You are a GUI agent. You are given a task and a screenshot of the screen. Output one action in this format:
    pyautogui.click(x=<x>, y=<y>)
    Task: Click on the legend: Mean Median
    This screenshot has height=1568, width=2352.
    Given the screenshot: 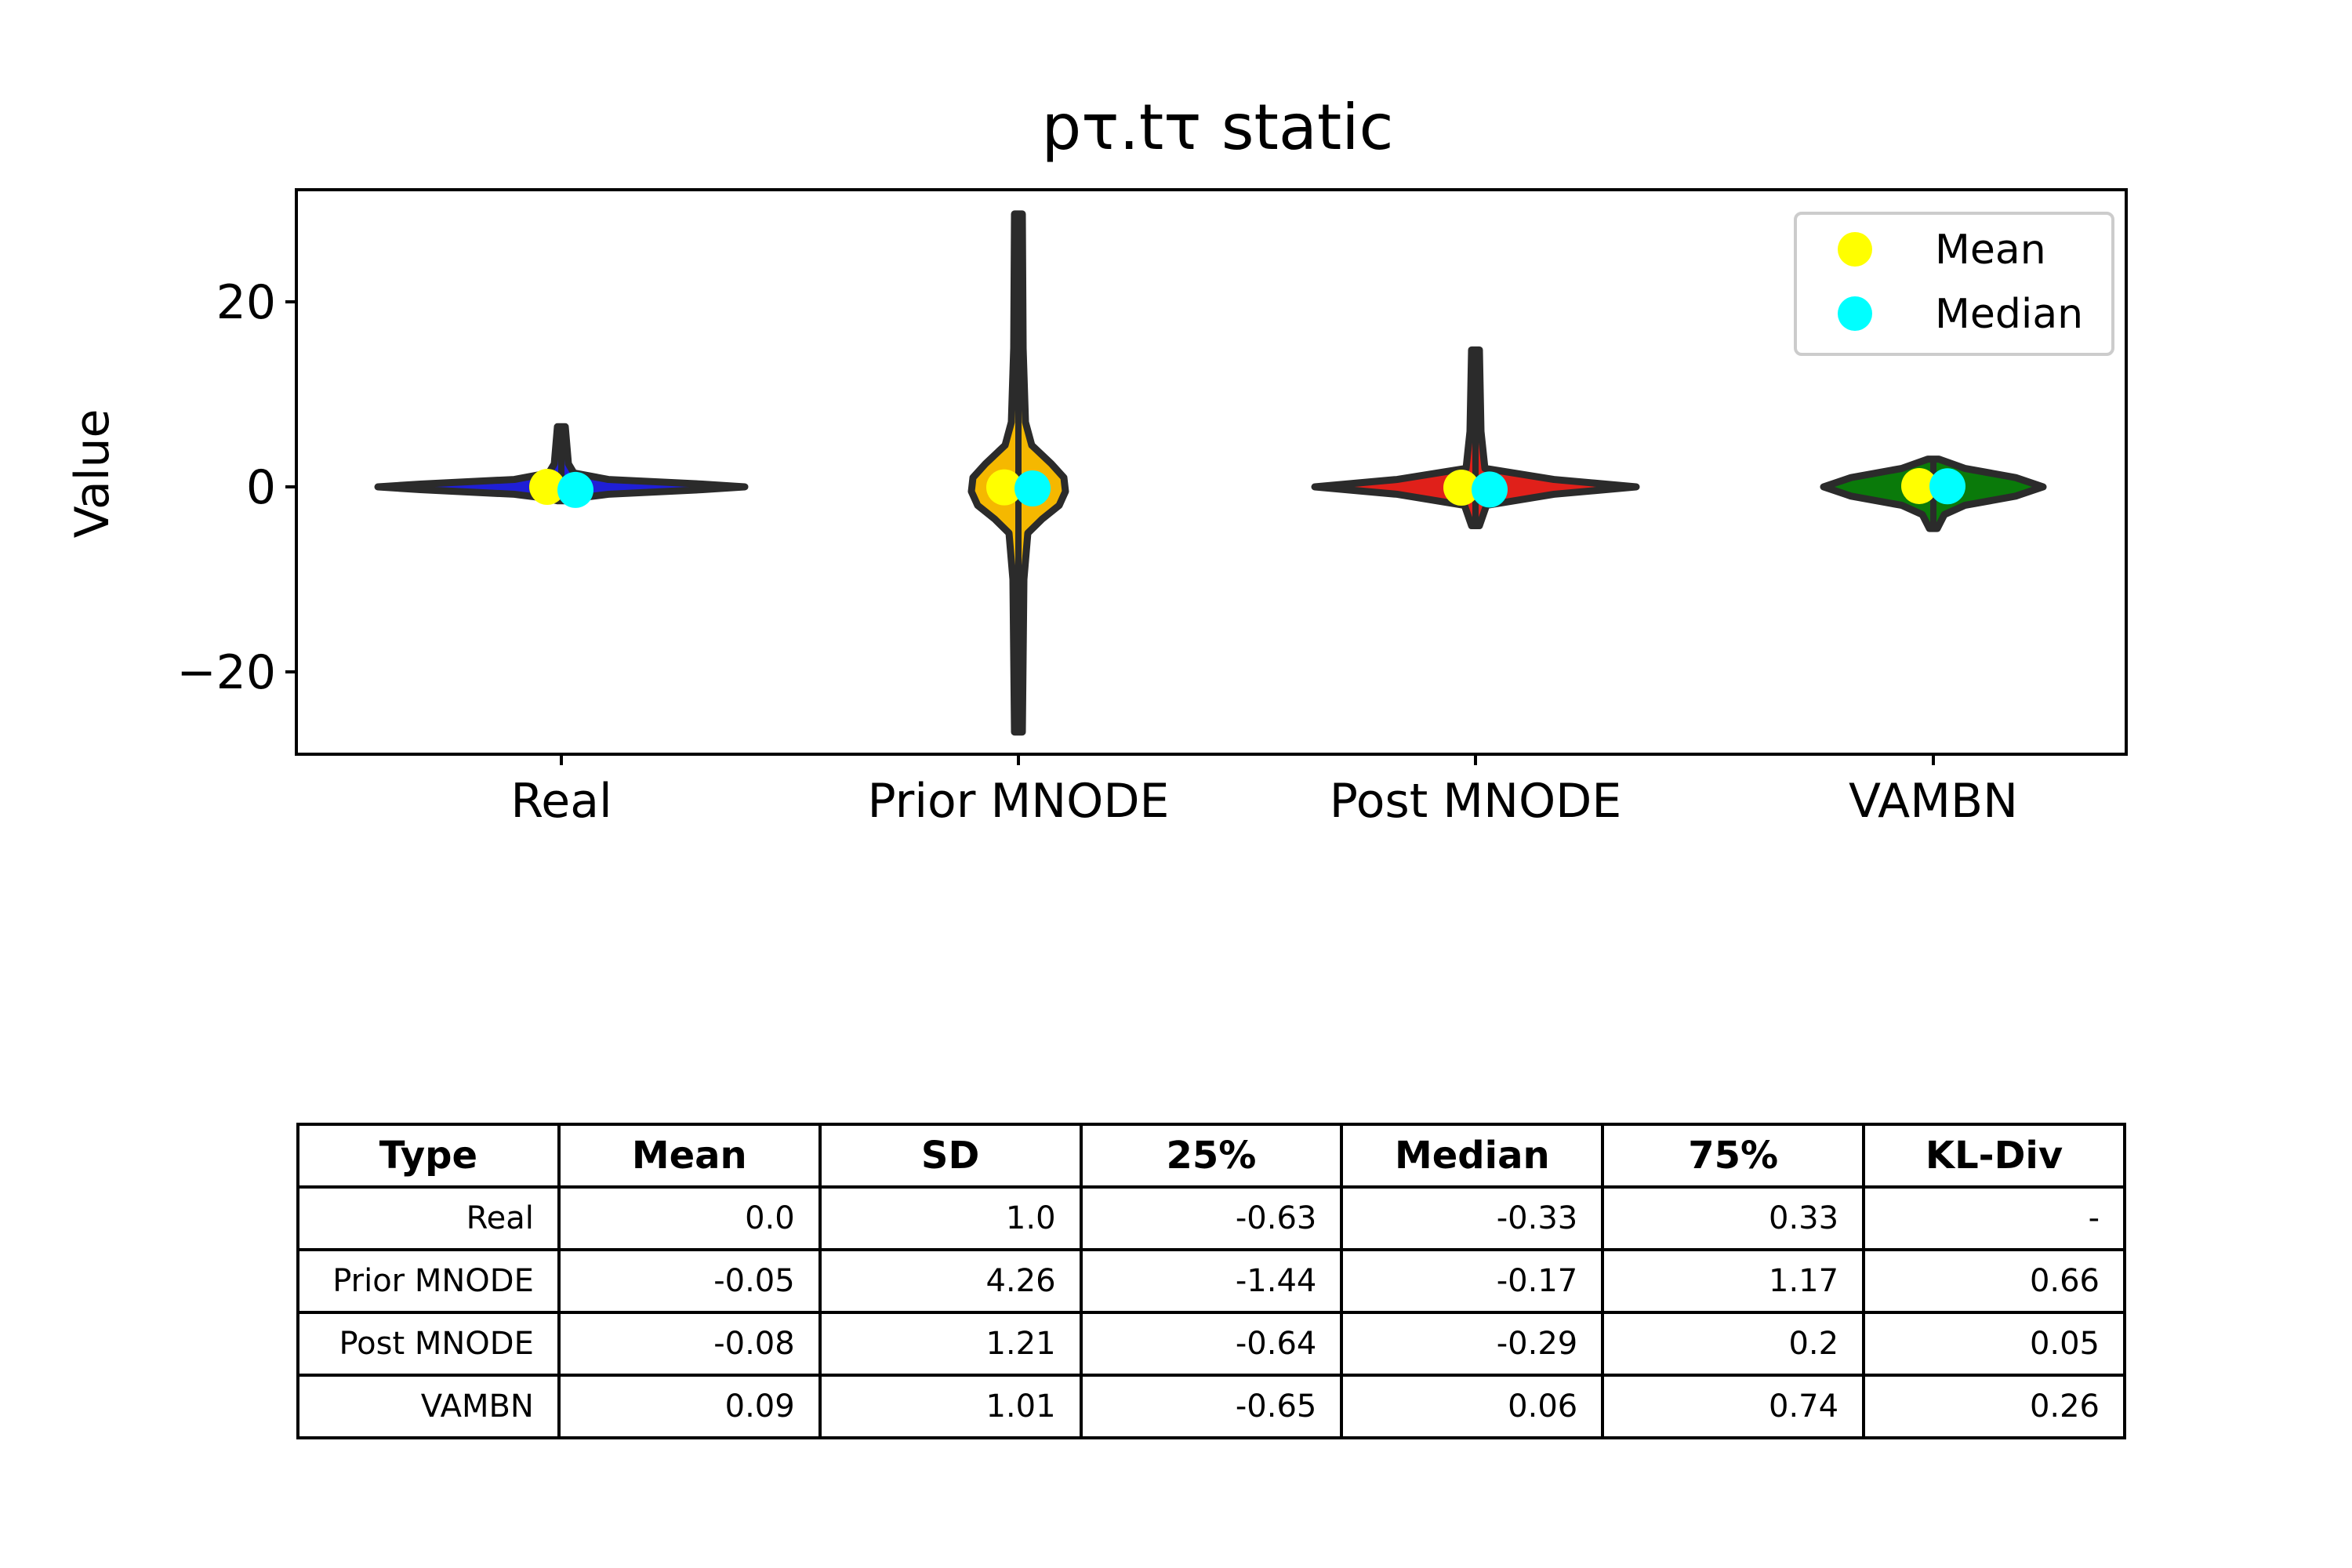 What is the action you would take?
    pyautogui.click(x=1954, y=284)
    